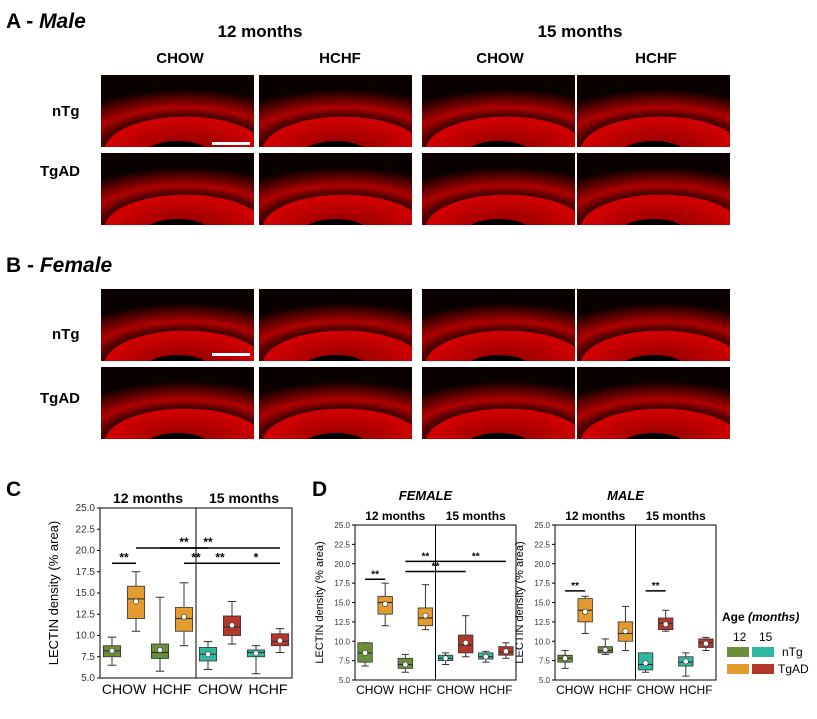  What do you see at coordinates (86, 529) in the screenshot?
I see `chart-c-ytick-label: 22.5` at bounding box center [86, 529].